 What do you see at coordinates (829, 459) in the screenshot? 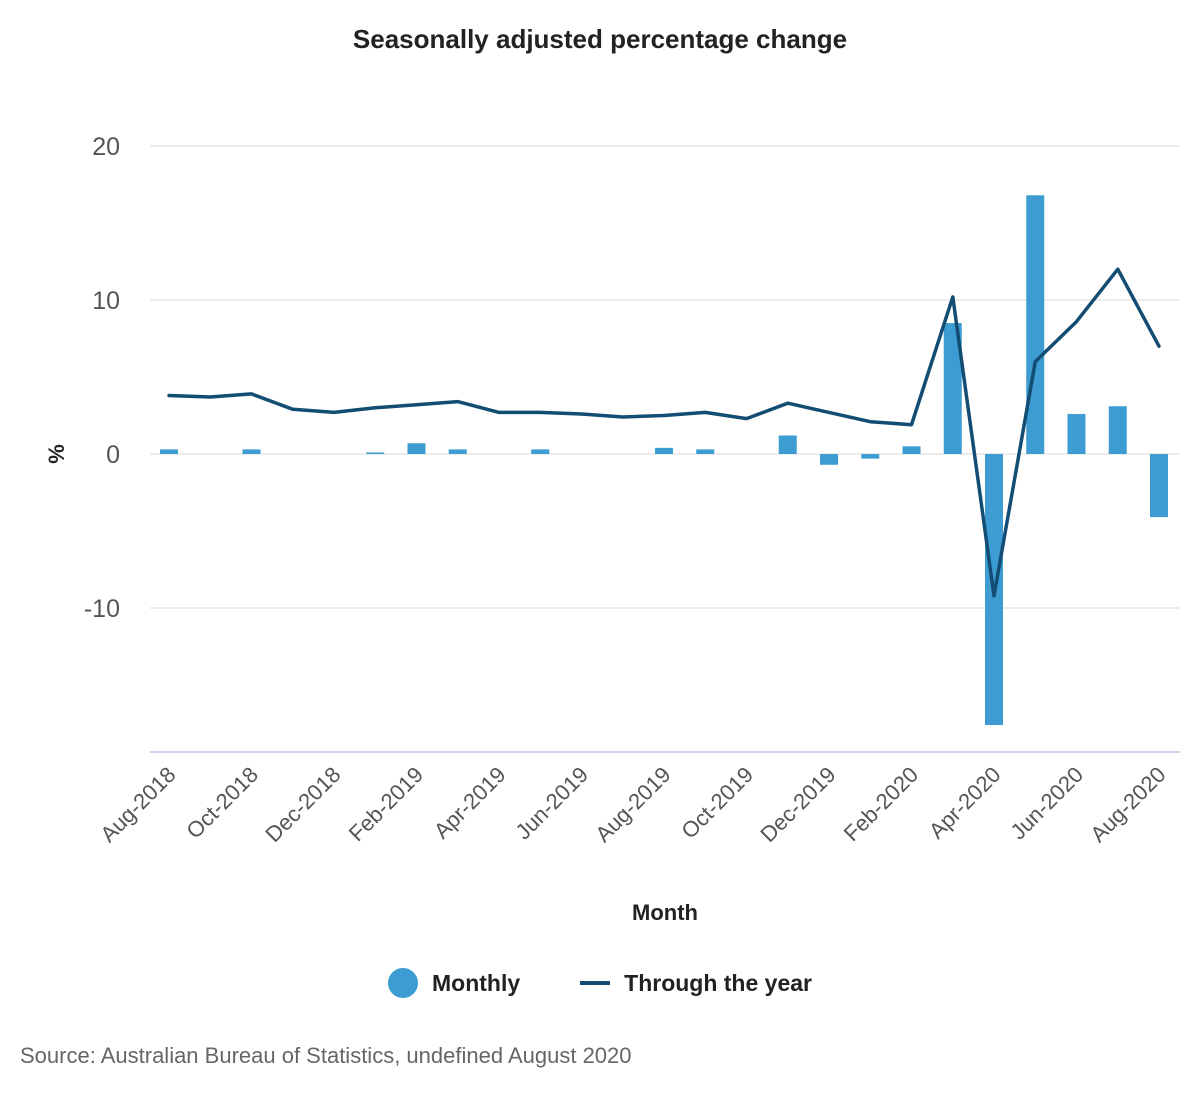
I see `bar-Dec-2019` at bounding box center [829, 459].